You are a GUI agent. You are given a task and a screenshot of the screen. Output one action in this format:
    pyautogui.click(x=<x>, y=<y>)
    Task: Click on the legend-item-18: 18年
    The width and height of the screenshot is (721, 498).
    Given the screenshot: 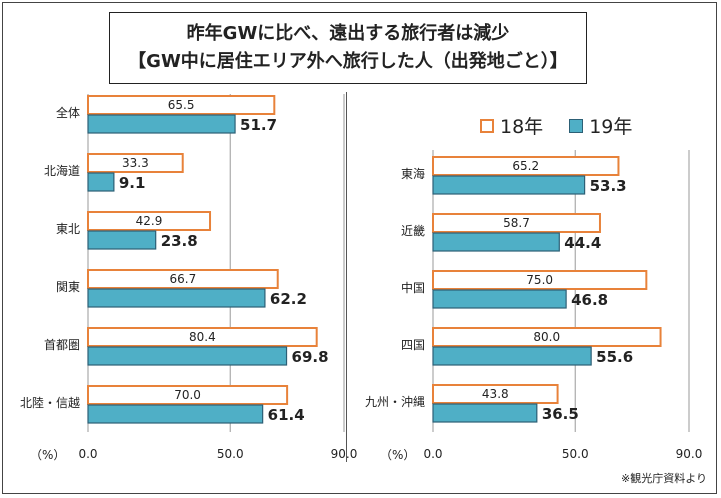 What is the action you would take?
    pyautogui.click(x=511, y=125)
    